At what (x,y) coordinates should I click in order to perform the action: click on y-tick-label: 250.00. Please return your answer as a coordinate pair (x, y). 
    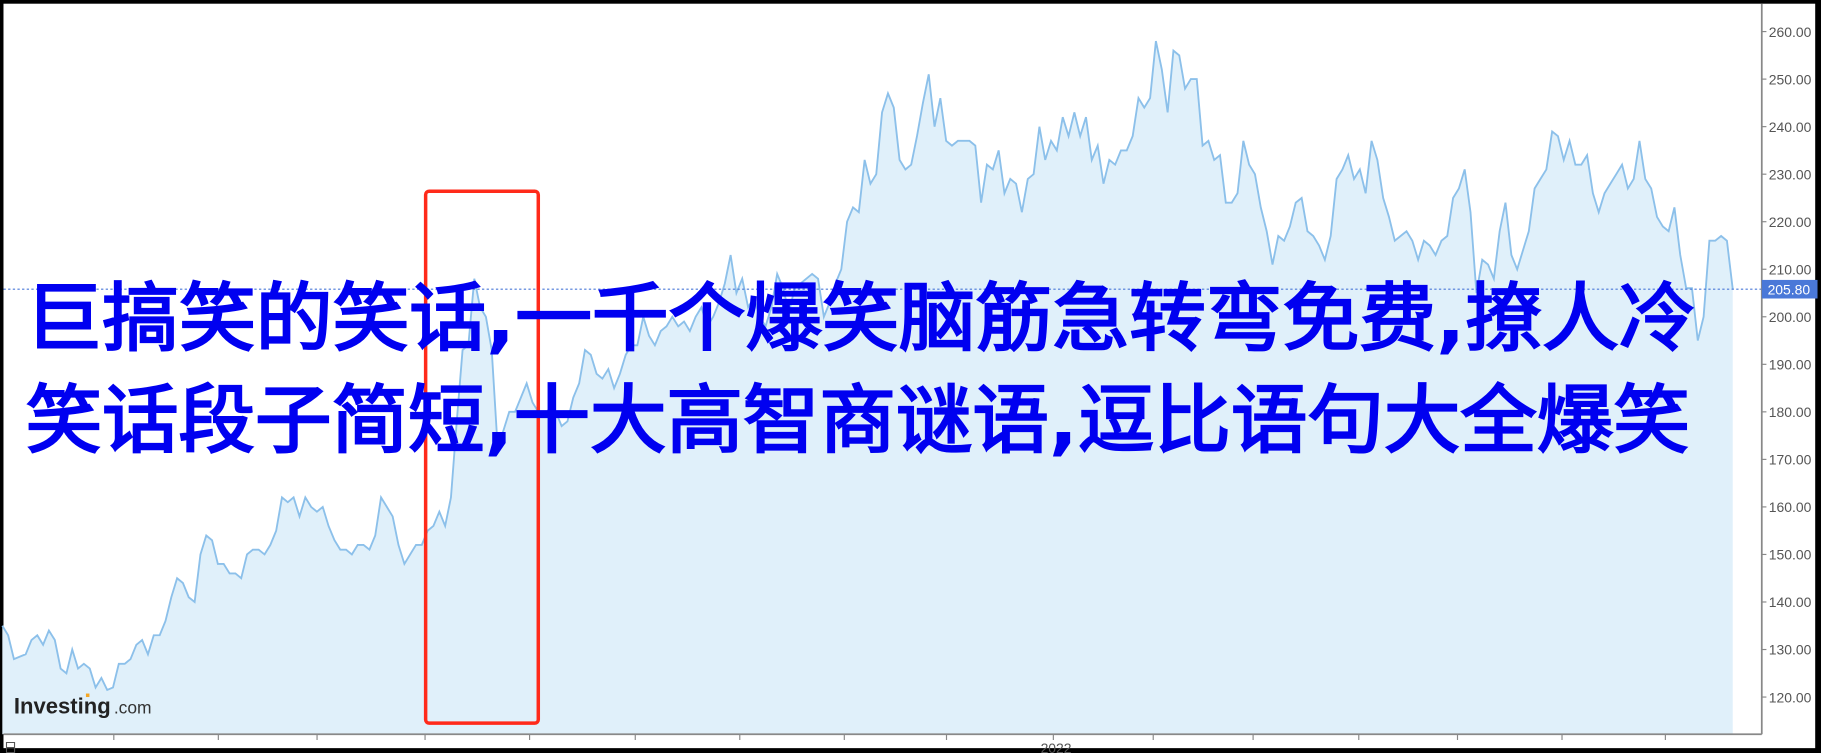
    Looking at the image, I should click on (1790, 79).